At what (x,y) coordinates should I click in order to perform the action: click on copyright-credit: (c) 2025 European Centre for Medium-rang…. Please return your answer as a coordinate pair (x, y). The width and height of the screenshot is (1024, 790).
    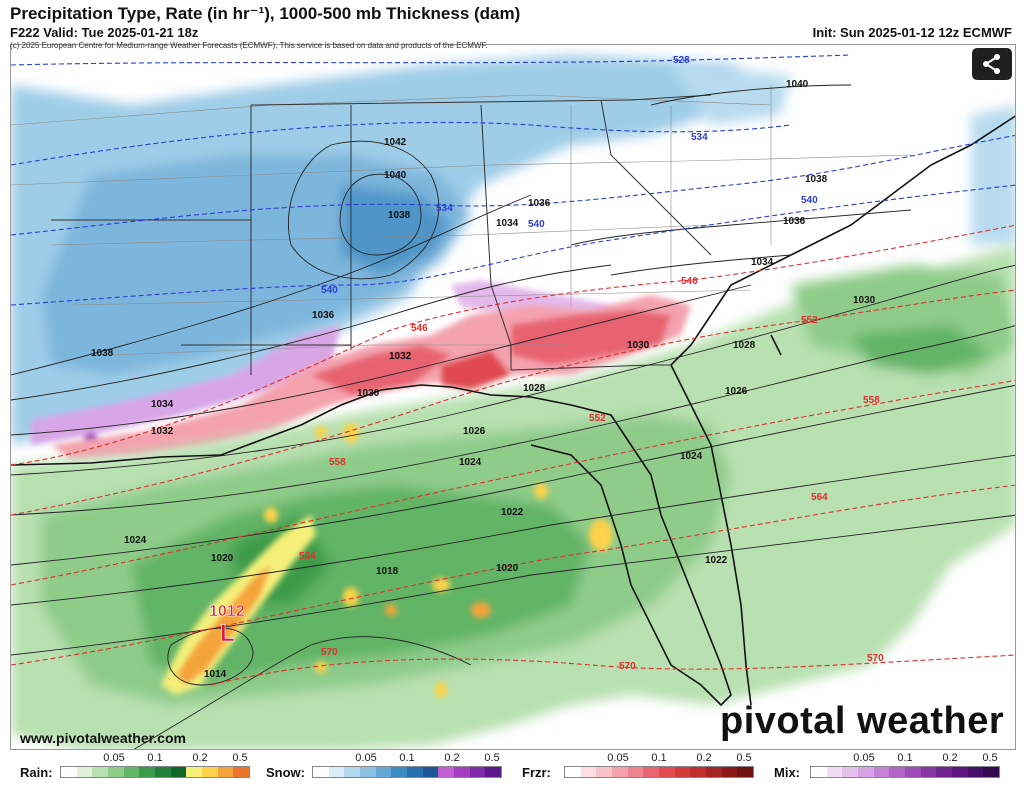
    Looking at the image, I should click on (249, 45).